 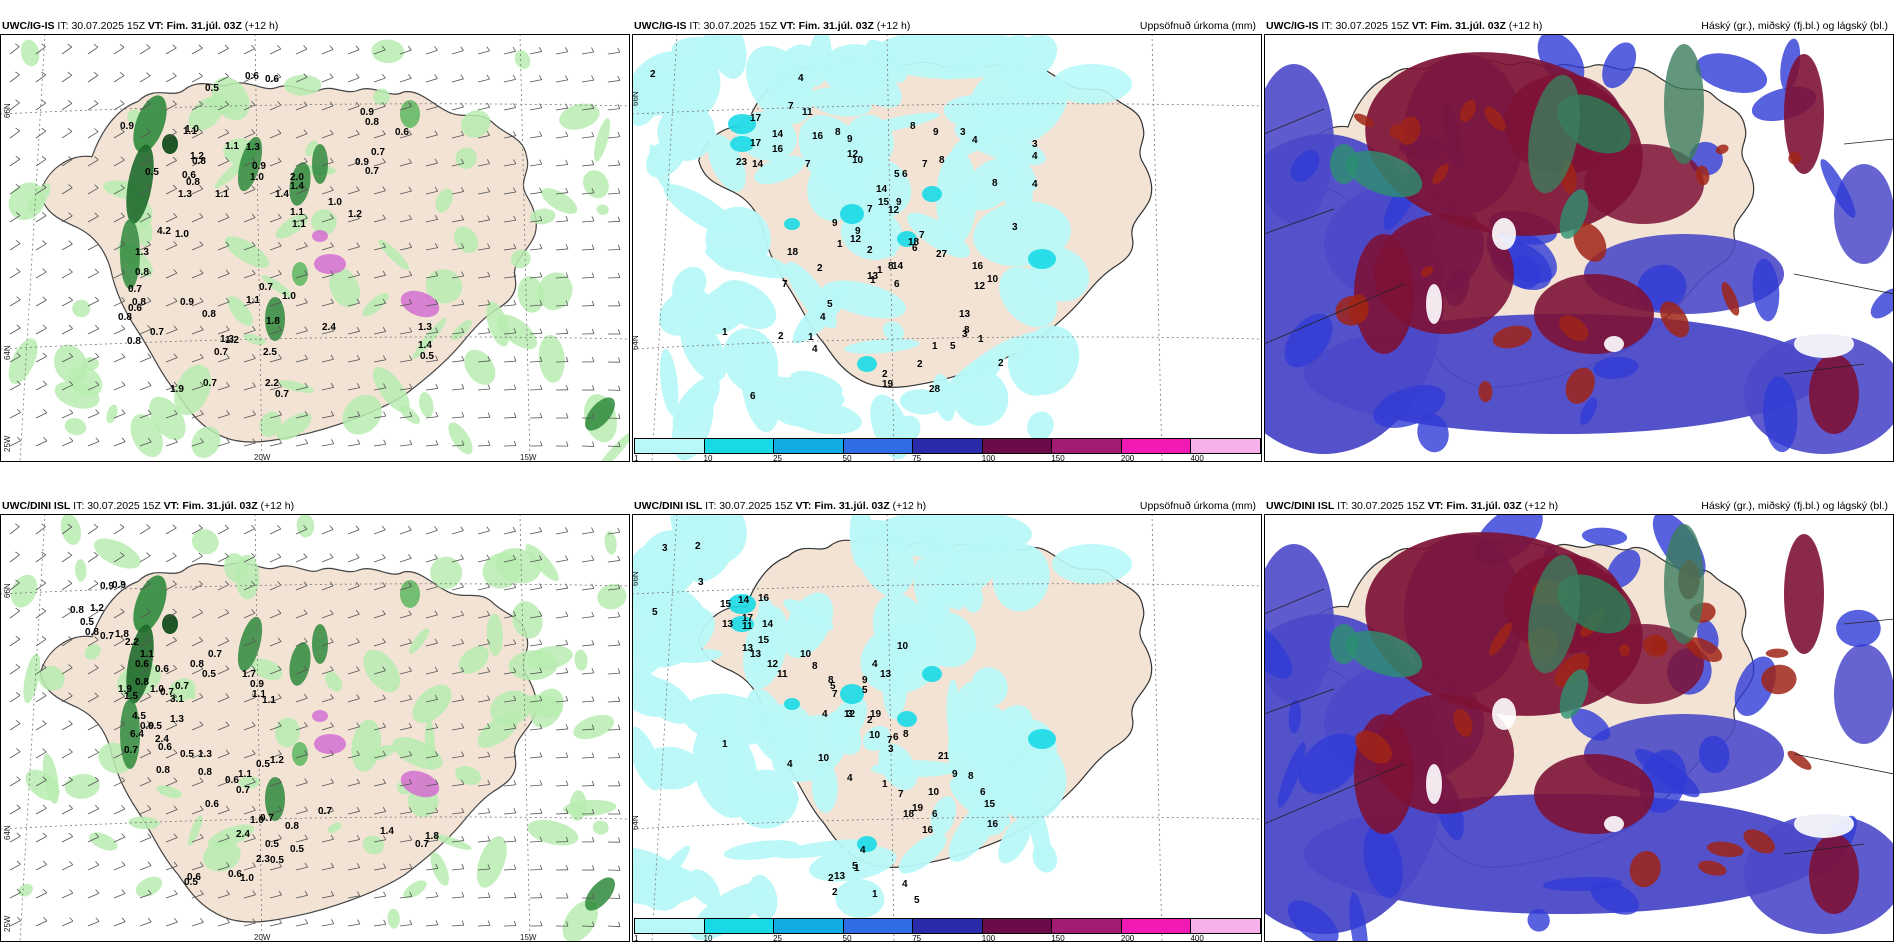 I want to click on accum-value-label: 19, so click(x=918, y=808).